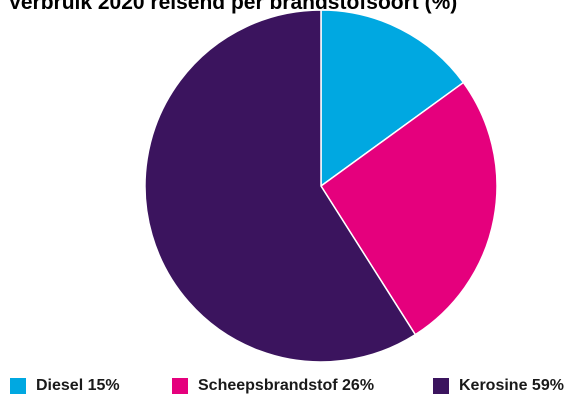 This screenshot has width=585, height=403. Describe the element at coordinates (441, 386) in the screenshot. I see `legend-swatch-kerosine` at that location.